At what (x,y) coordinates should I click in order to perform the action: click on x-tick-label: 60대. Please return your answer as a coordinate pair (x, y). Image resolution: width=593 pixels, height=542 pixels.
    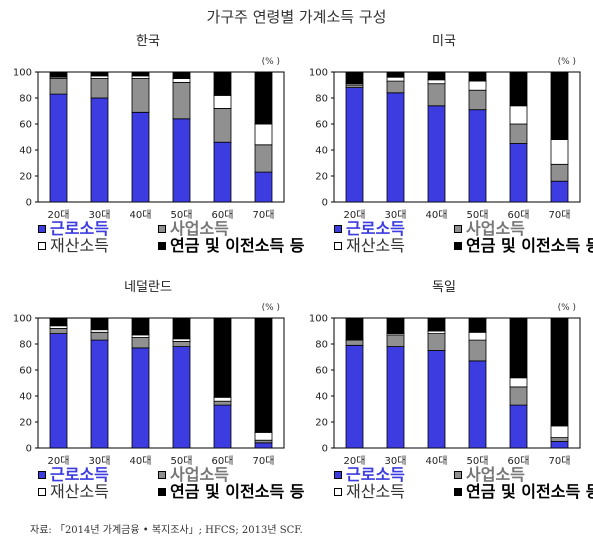
    Looking at the image, I should click on (223, 215).